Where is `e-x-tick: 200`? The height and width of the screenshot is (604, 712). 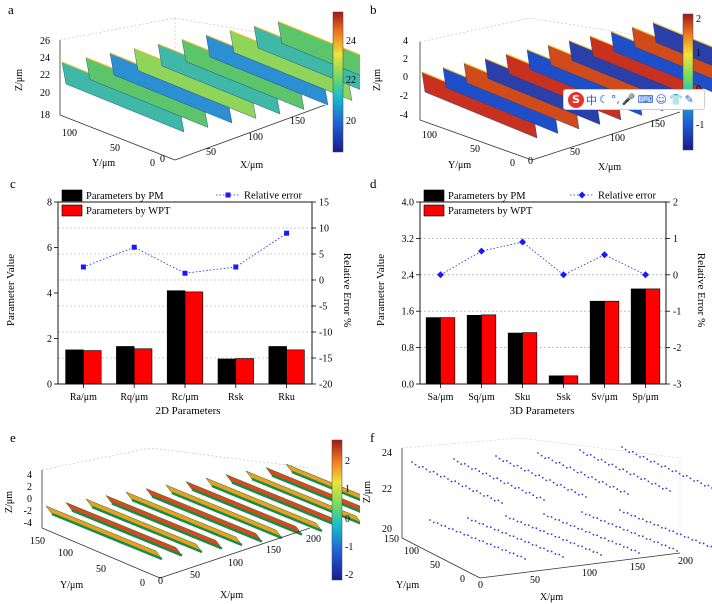 e-x-tick: 200 is located at coordinates (313, 539).